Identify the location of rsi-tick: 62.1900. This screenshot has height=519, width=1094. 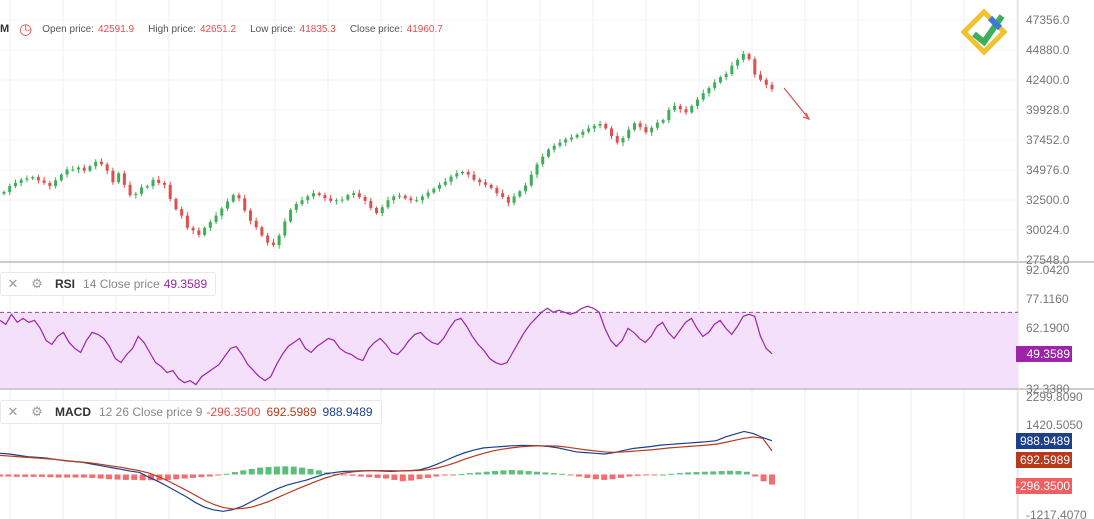
(1048, 328).